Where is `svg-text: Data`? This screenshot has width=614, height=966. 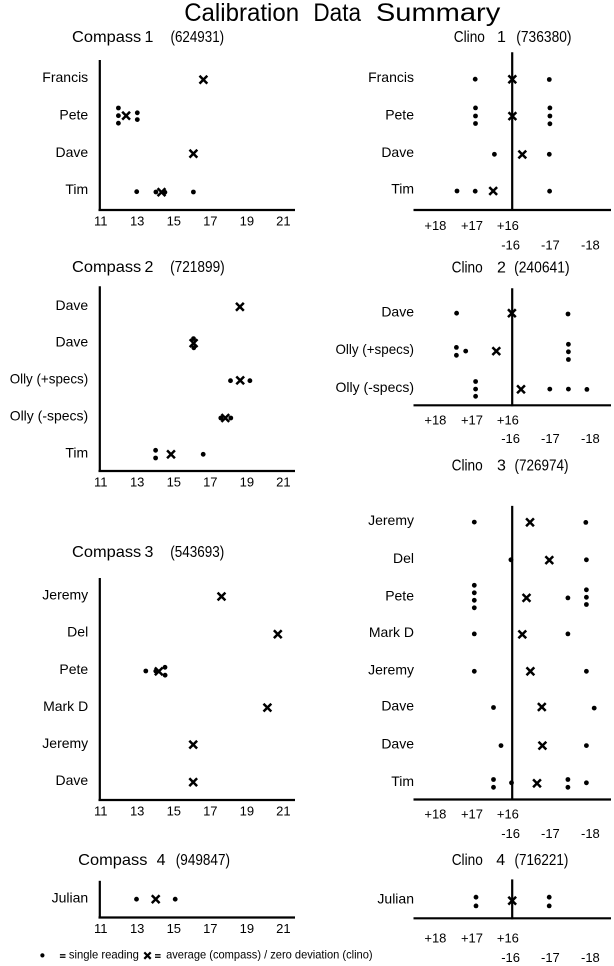 svg-text: Data is located at coordinates (337, 13).